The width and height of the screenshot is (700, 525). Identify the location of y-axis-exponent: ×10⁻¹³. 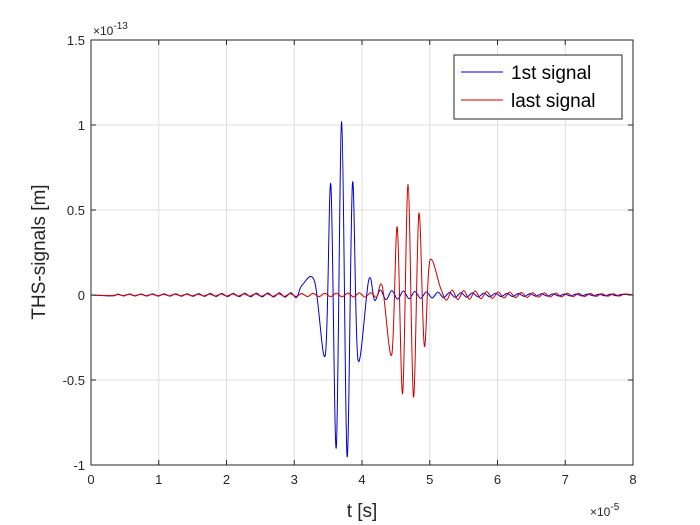
(110, 29).